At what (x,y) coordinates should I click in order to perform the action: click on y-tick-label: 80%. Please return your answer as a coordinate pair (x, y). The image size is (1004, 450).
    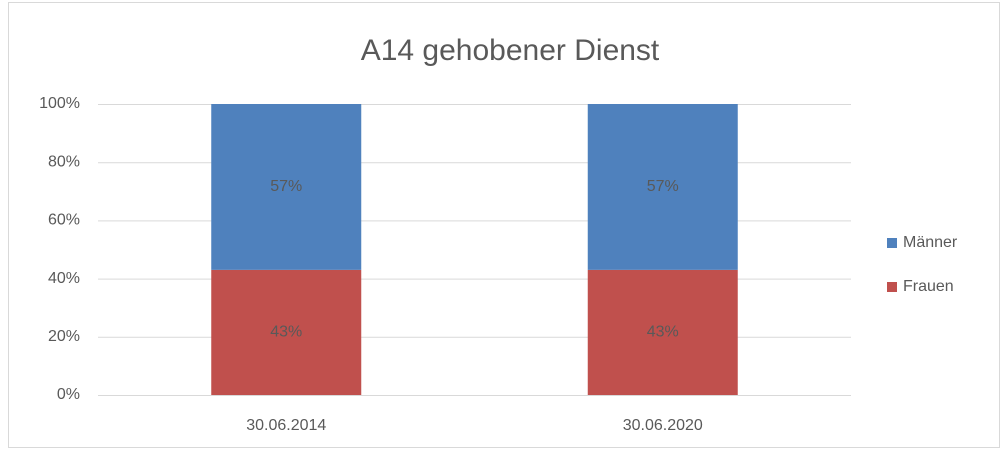
    Looking at the image, I should click on (64, 161).